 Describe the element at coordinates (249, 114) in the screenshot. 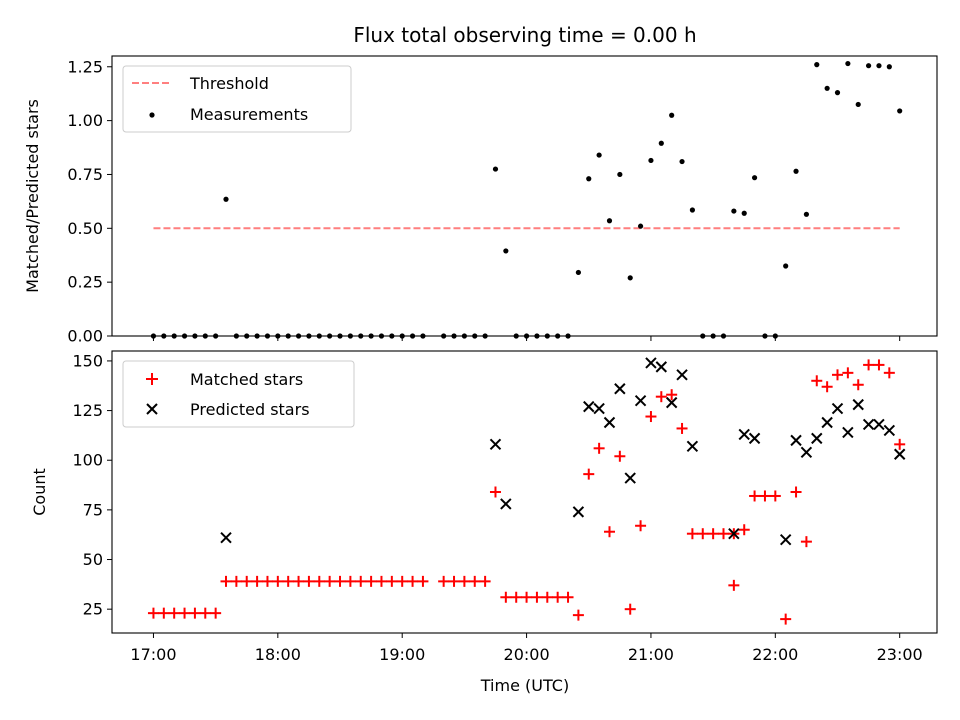

I see `legend-measurements-label: Measurements` at that location.